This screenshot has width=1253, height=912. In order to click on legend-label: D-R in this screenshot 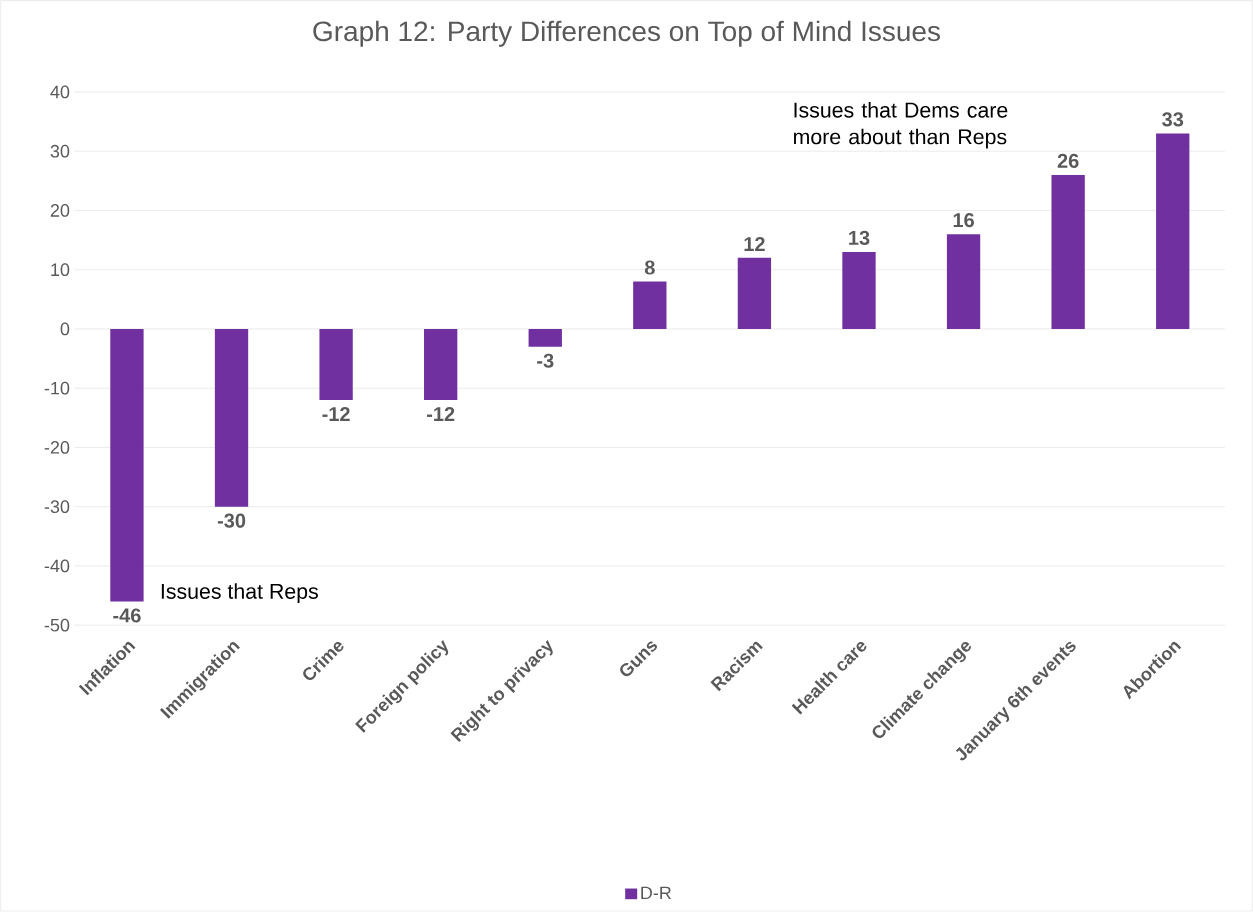, I will do `click(656, 893)`.